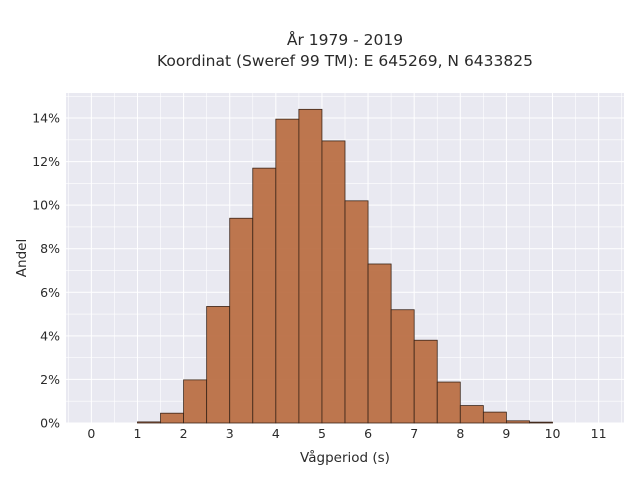  Describe the element at coordinates (22, 258) in the screenshot. I see `y-axis-label: Andel` at that location.